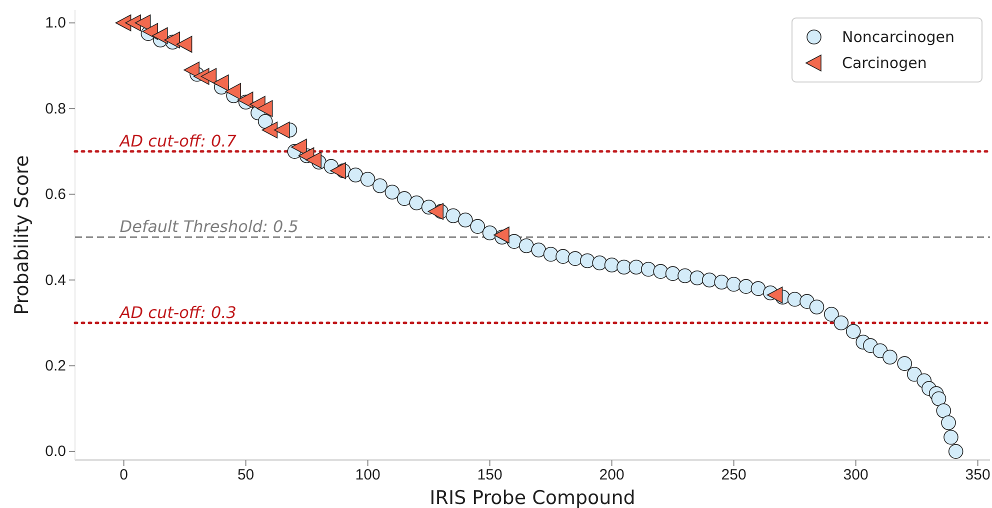 This screenshot has width=992, height=508. What do you see at coordinates (855, 475) in the screenshot?
I see `x-tick-label: 300` at bounding box center [855, 475].